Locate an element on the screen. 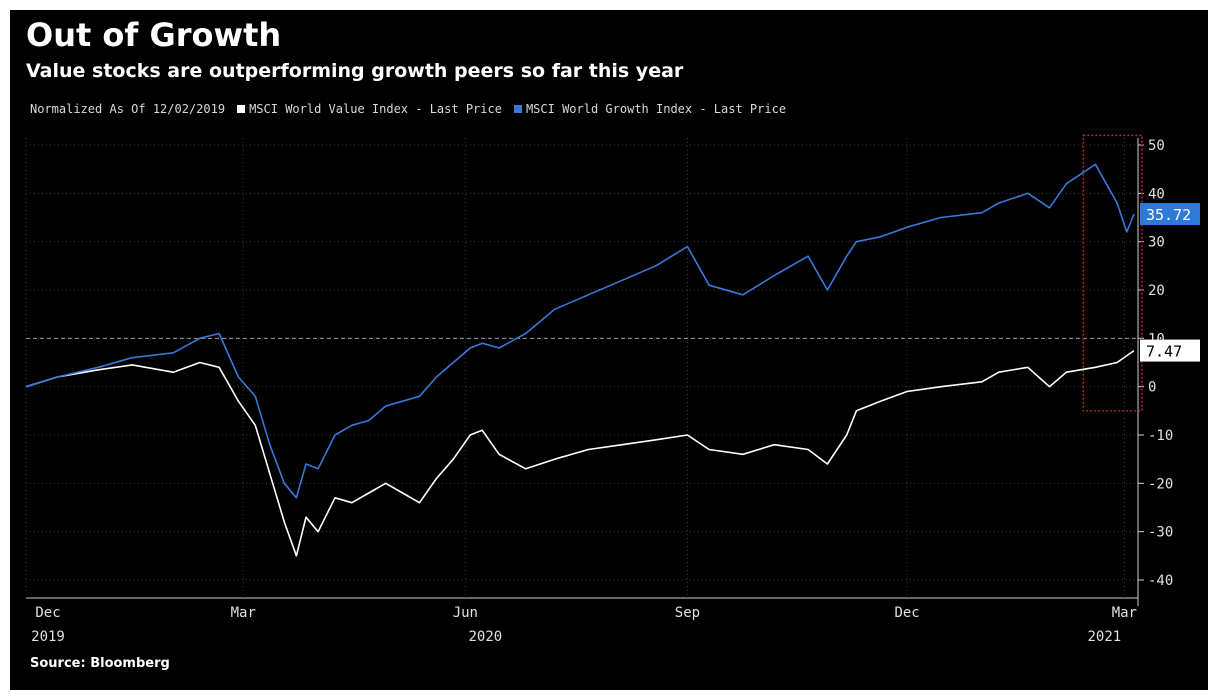 This screenshot has height=699, width=1224. y-tick-label: -20 is located at coordinates (1160, 484).